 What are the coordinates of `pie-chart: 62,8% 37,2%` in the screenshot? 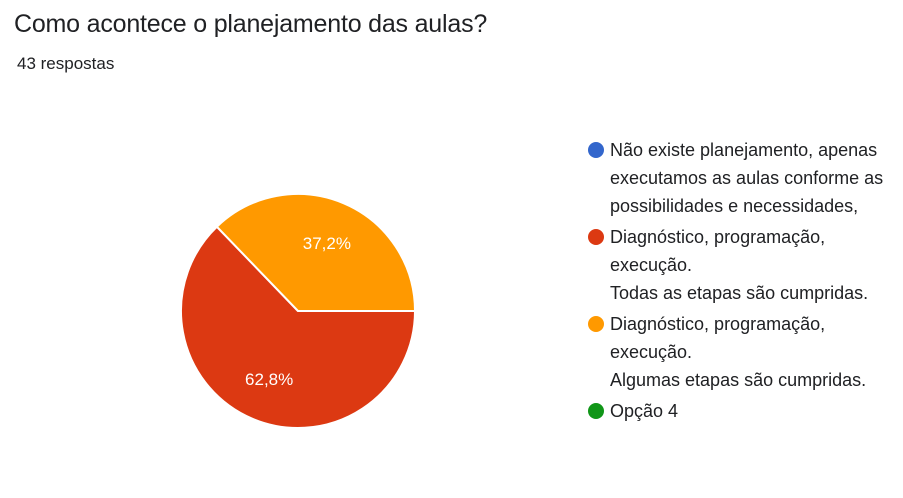 It's located at (298, 311).